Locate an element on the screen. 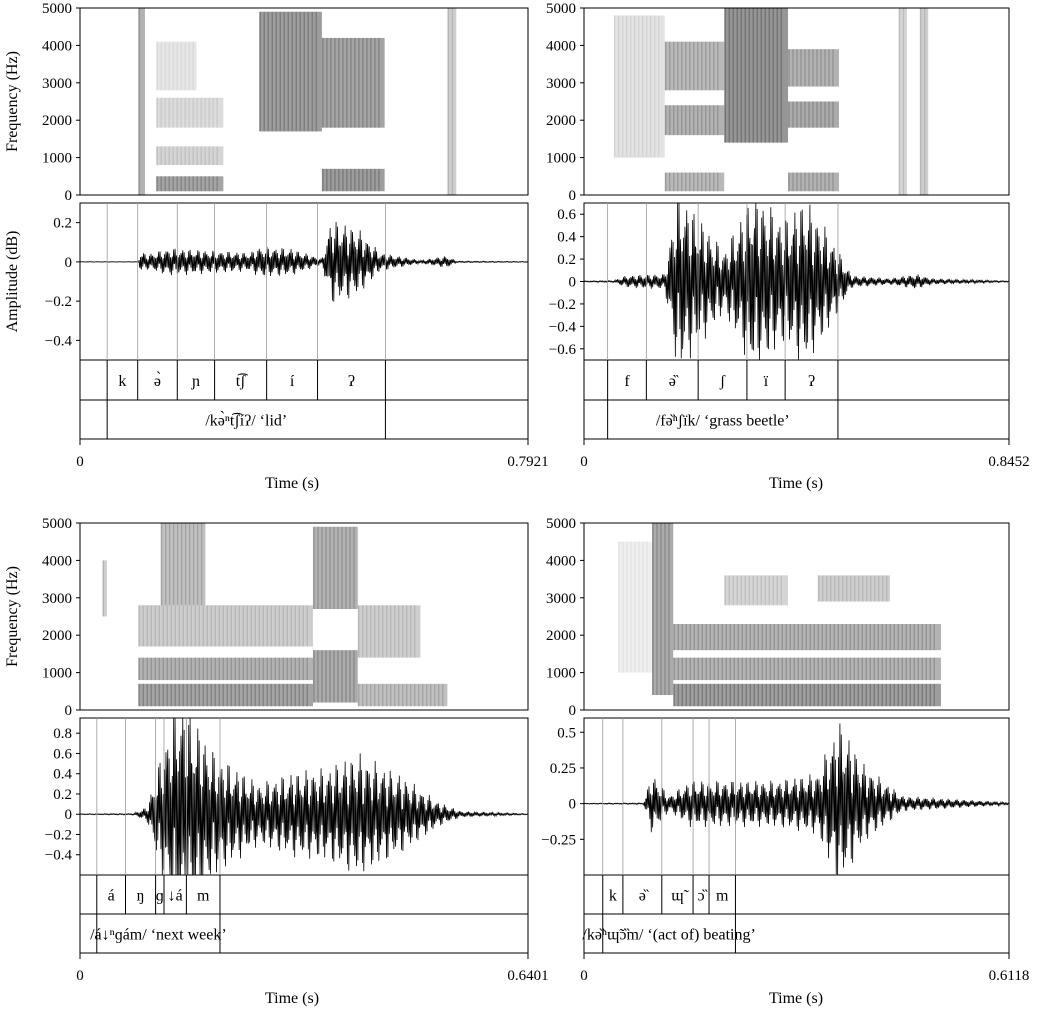 This screenshot has height=1009, width=1037. segment-label: k is located at coordinates (613, 896).